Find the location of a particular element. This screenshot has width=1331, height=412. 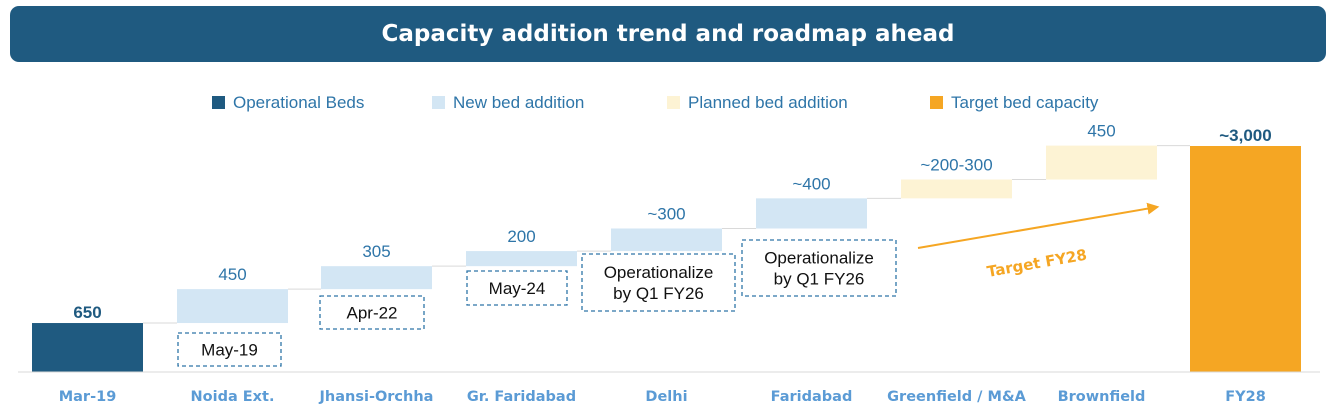

annotation-label: Target FY28 is located at coordinates (1037, 263).